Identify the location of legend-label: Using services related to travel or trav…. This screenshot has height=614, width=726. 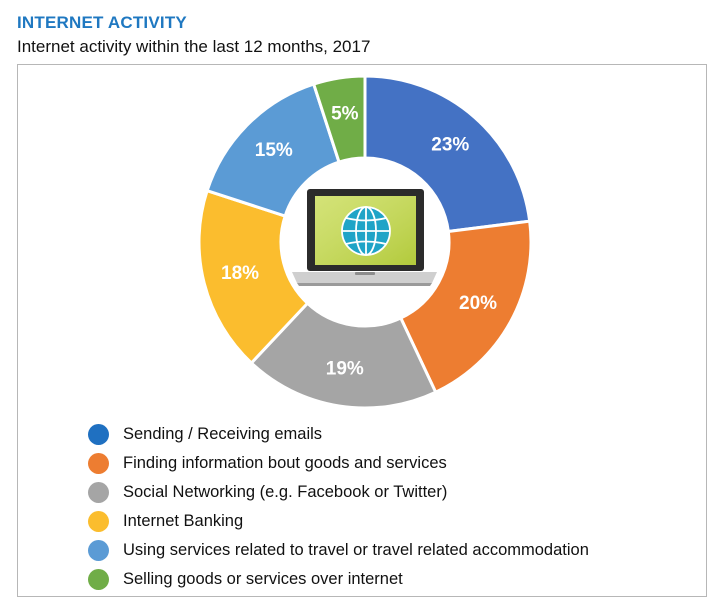
(356, 550).